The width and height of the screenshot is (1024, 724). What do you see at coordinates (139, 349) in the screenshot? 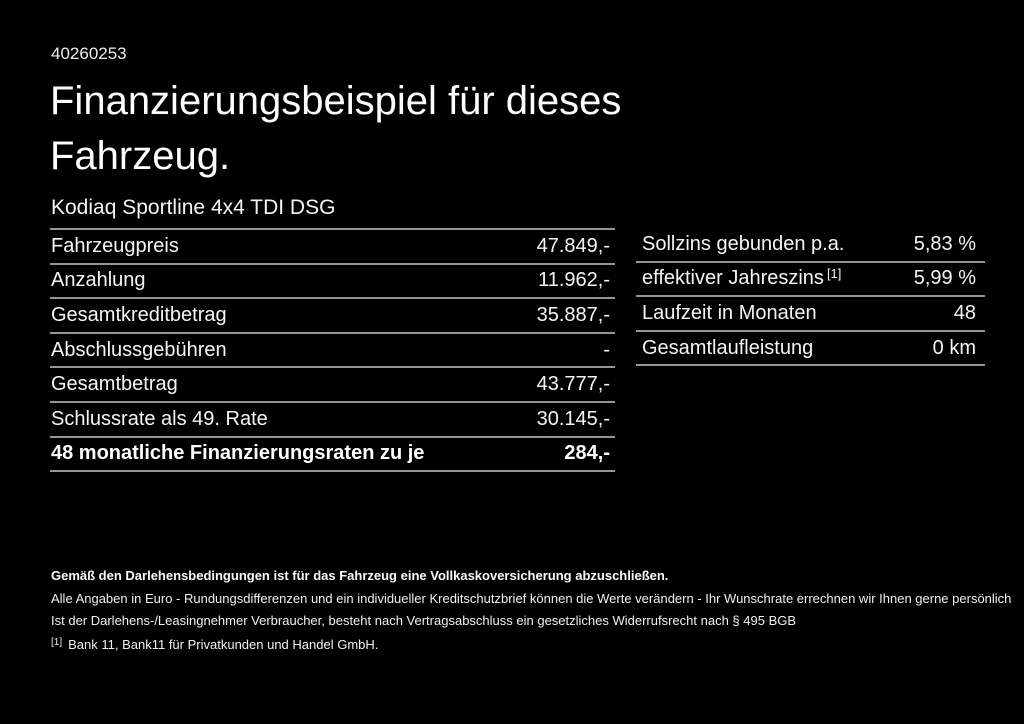
I see `row-label: Abschlussgebühren` at bounding box center [139, 349].